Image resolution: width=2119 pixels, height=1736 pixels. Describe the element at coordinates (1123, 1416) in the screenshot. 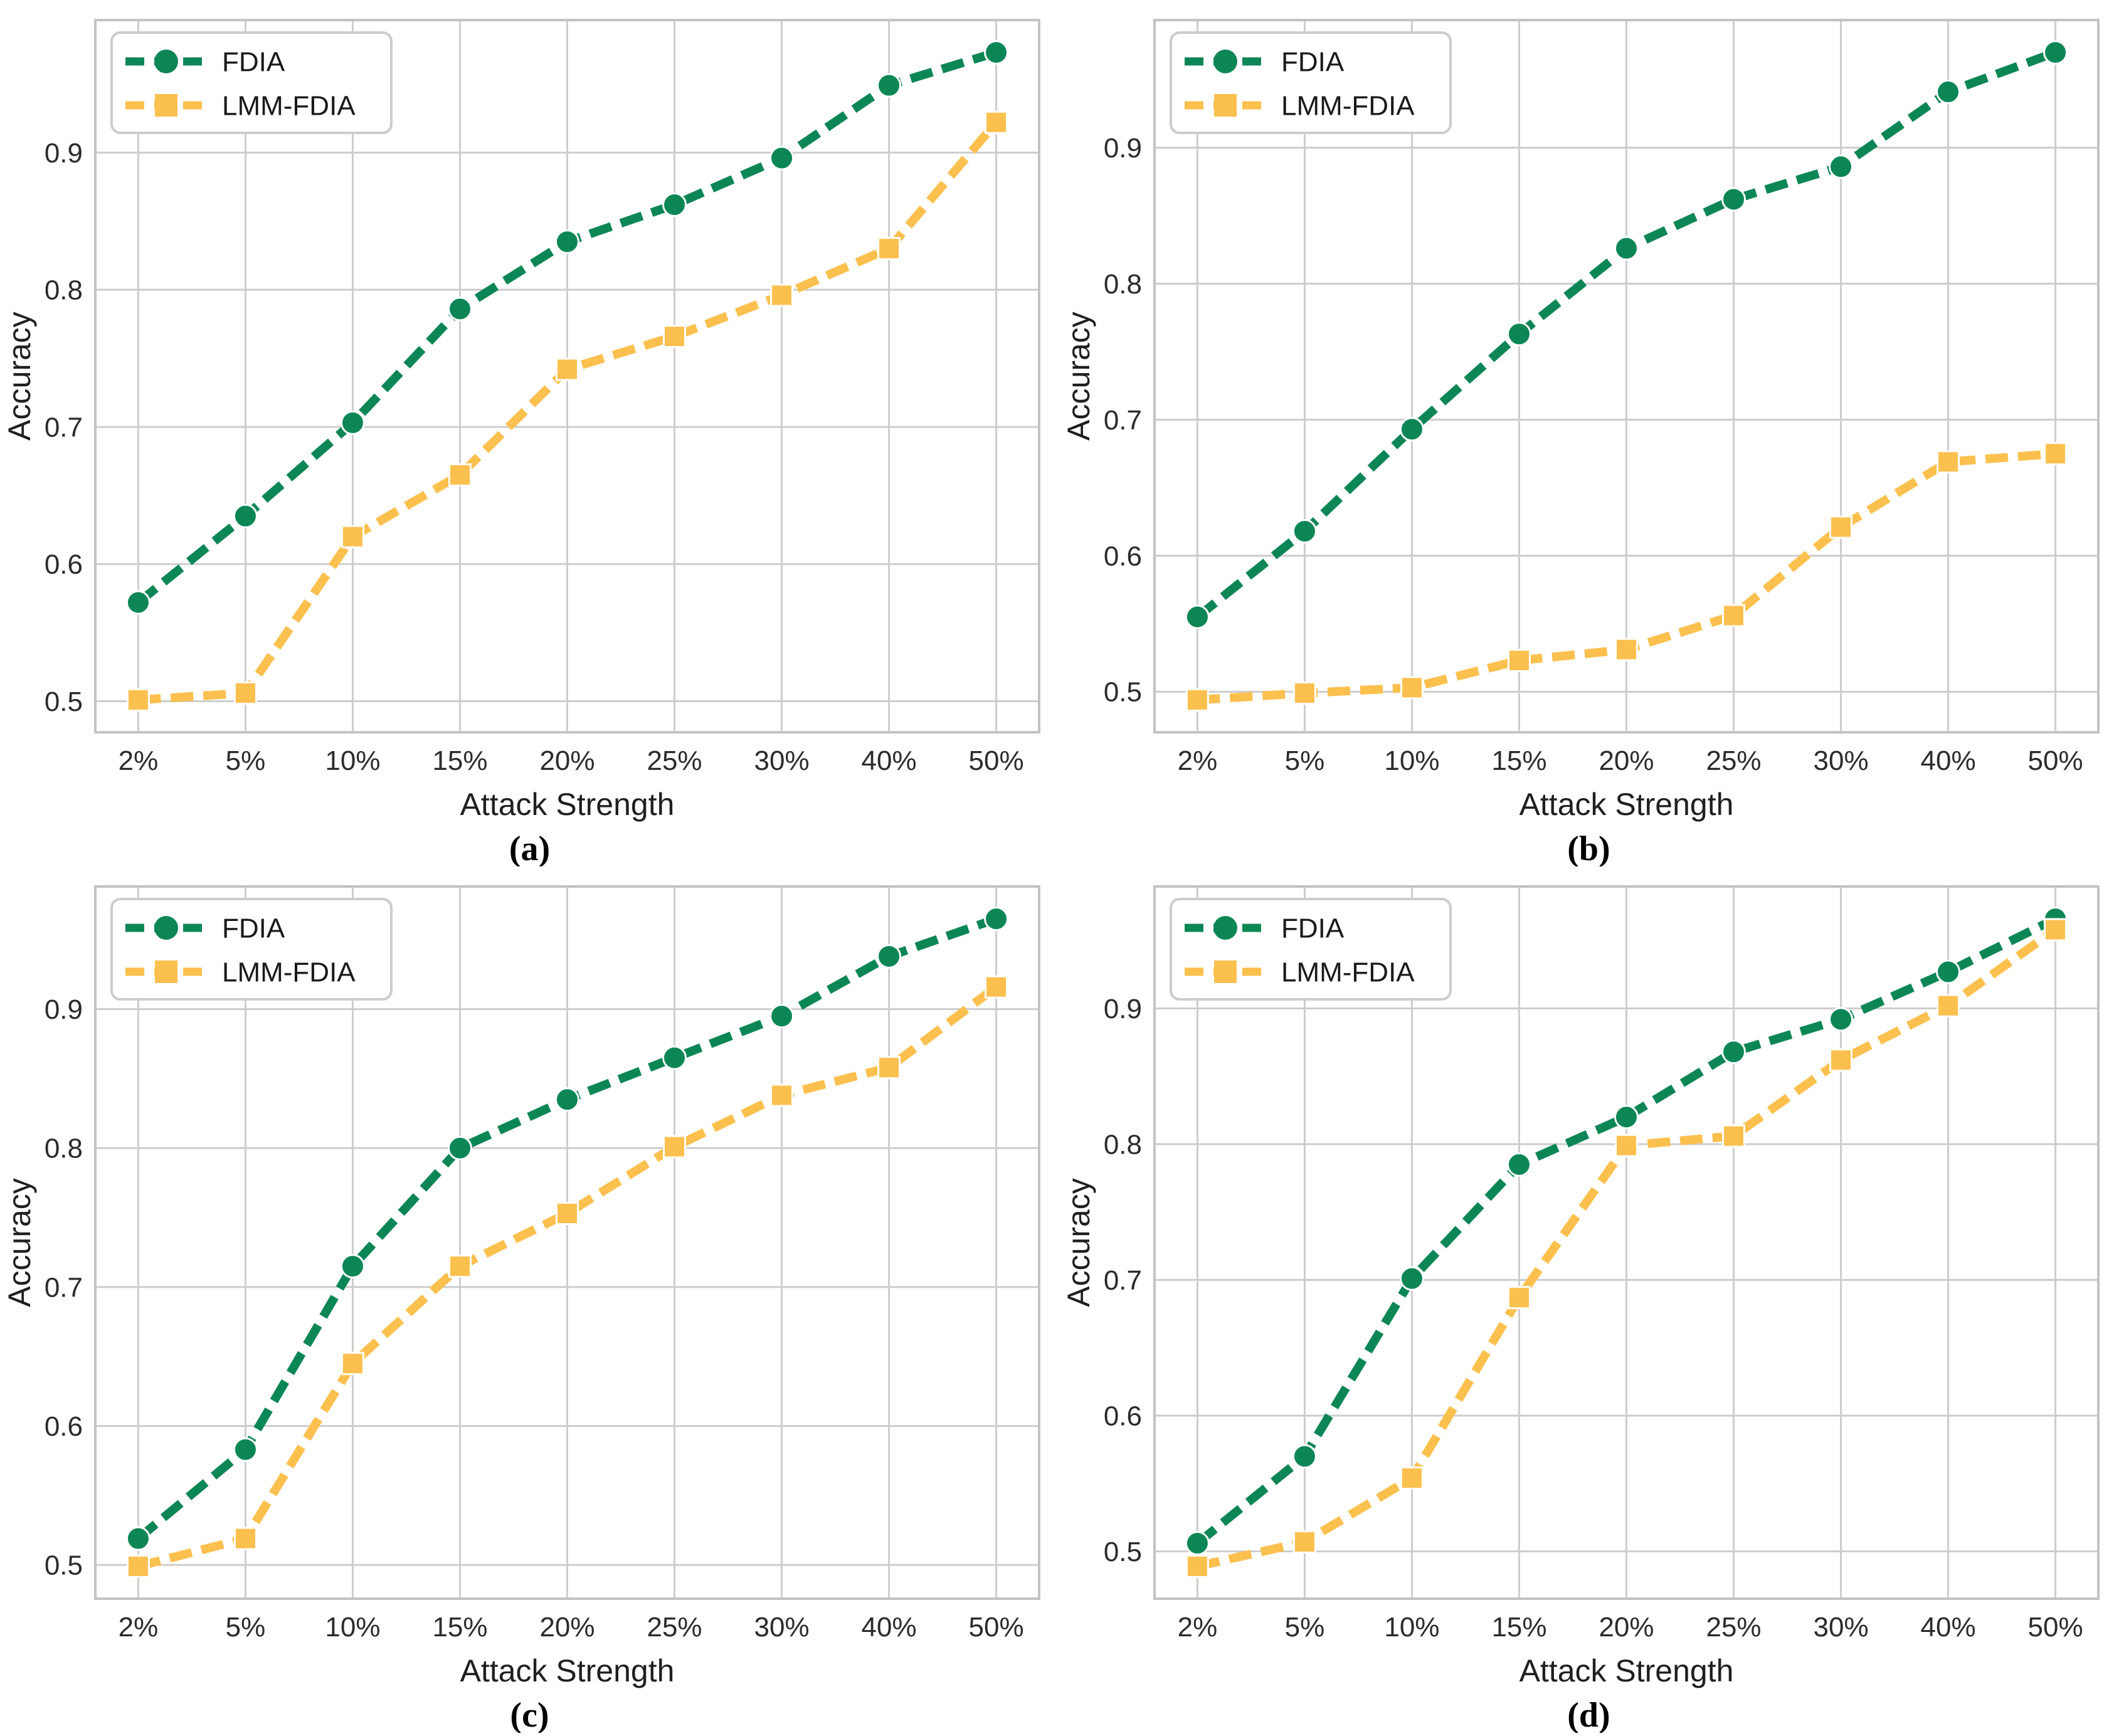

I see `y-tick-label: 0.6` at that location.